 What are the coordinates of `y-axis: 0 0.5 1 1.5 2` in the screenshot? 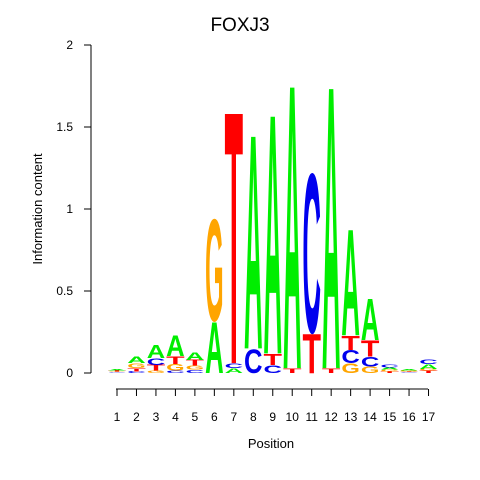 It's located at (74, 209).